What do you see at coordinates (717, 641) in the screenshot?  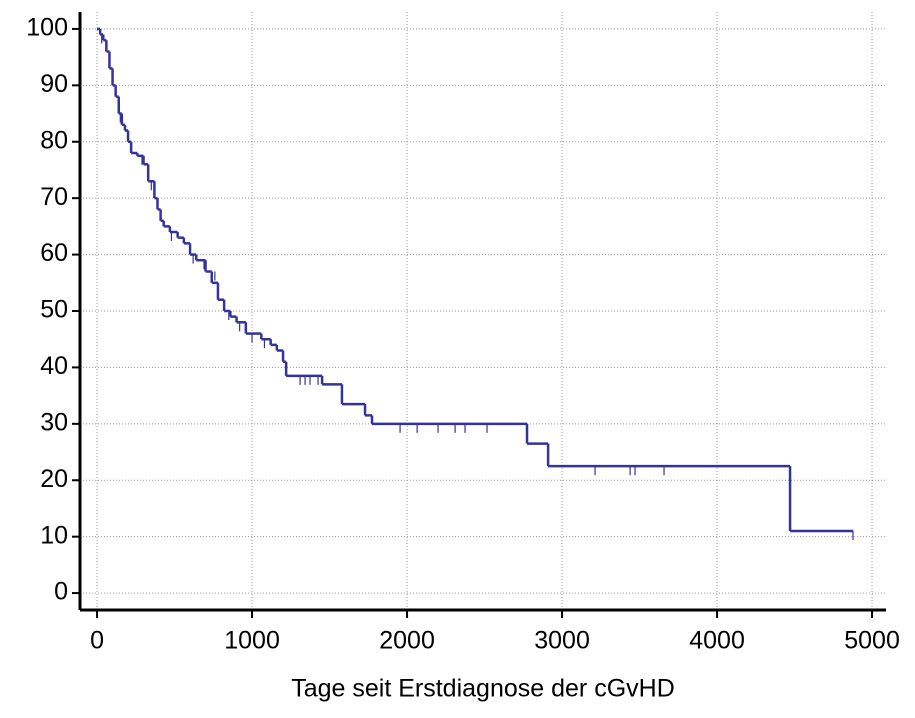 I see `x-tick-label: 4000` at bounding box center [717, 641].